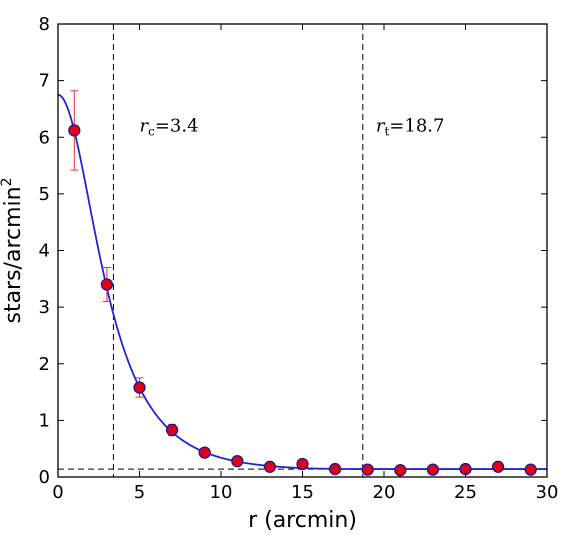 The width and height of the screenshot is (570, 537). What do you see at coordinates (416, 126) in the screenshot?
I see `annotation-value: =18.7` at bounding box center [416, 126].